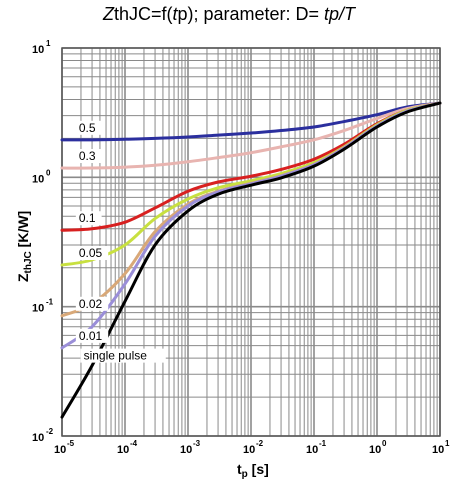 The height and width of the screenshot is (487, 458). Describe the element at coordinates (48, 172) in the screenshot. I see `y-tick-exponent: 0` at that location.